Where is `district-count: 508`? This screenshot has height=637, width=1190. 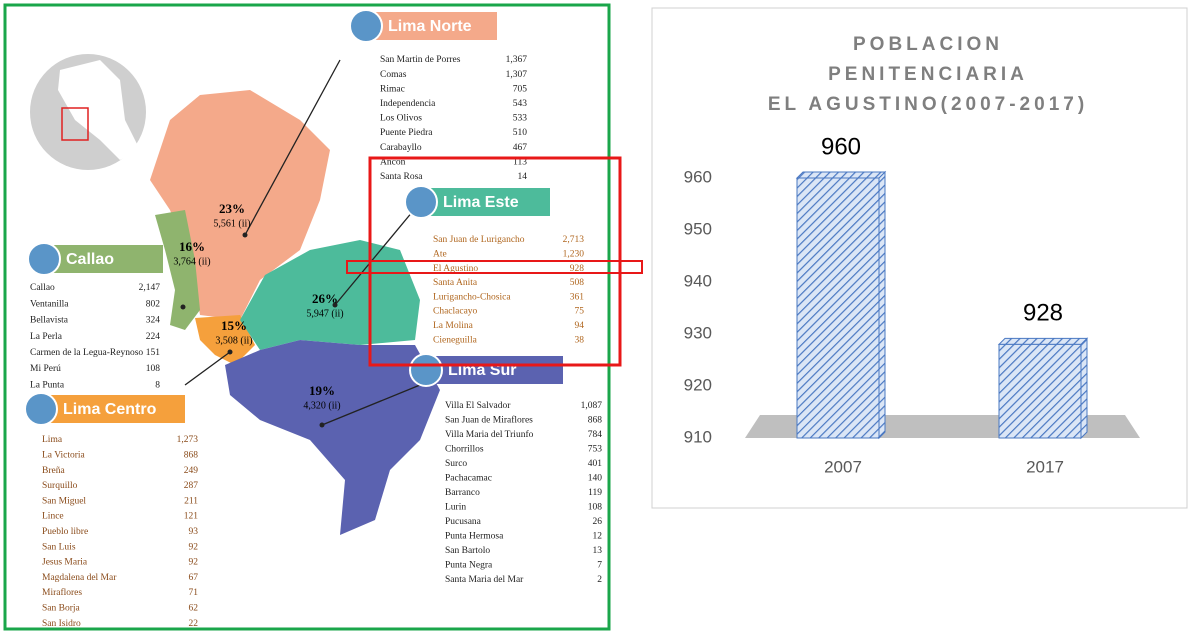 district-count: 508 is located at coordinates (577, 283).